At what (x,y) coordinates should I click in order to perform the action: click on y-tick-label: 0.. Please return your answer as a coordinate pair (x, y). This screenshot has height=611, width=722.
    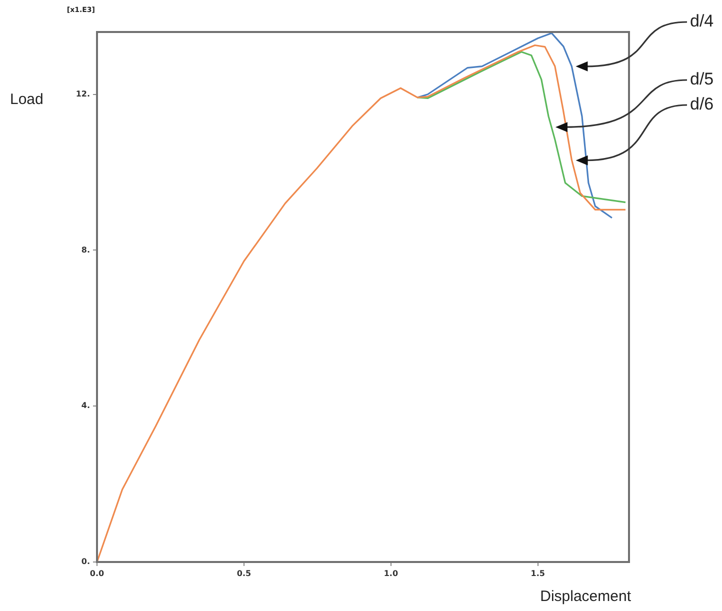
    Looking at the image, I should click on (85, 561).